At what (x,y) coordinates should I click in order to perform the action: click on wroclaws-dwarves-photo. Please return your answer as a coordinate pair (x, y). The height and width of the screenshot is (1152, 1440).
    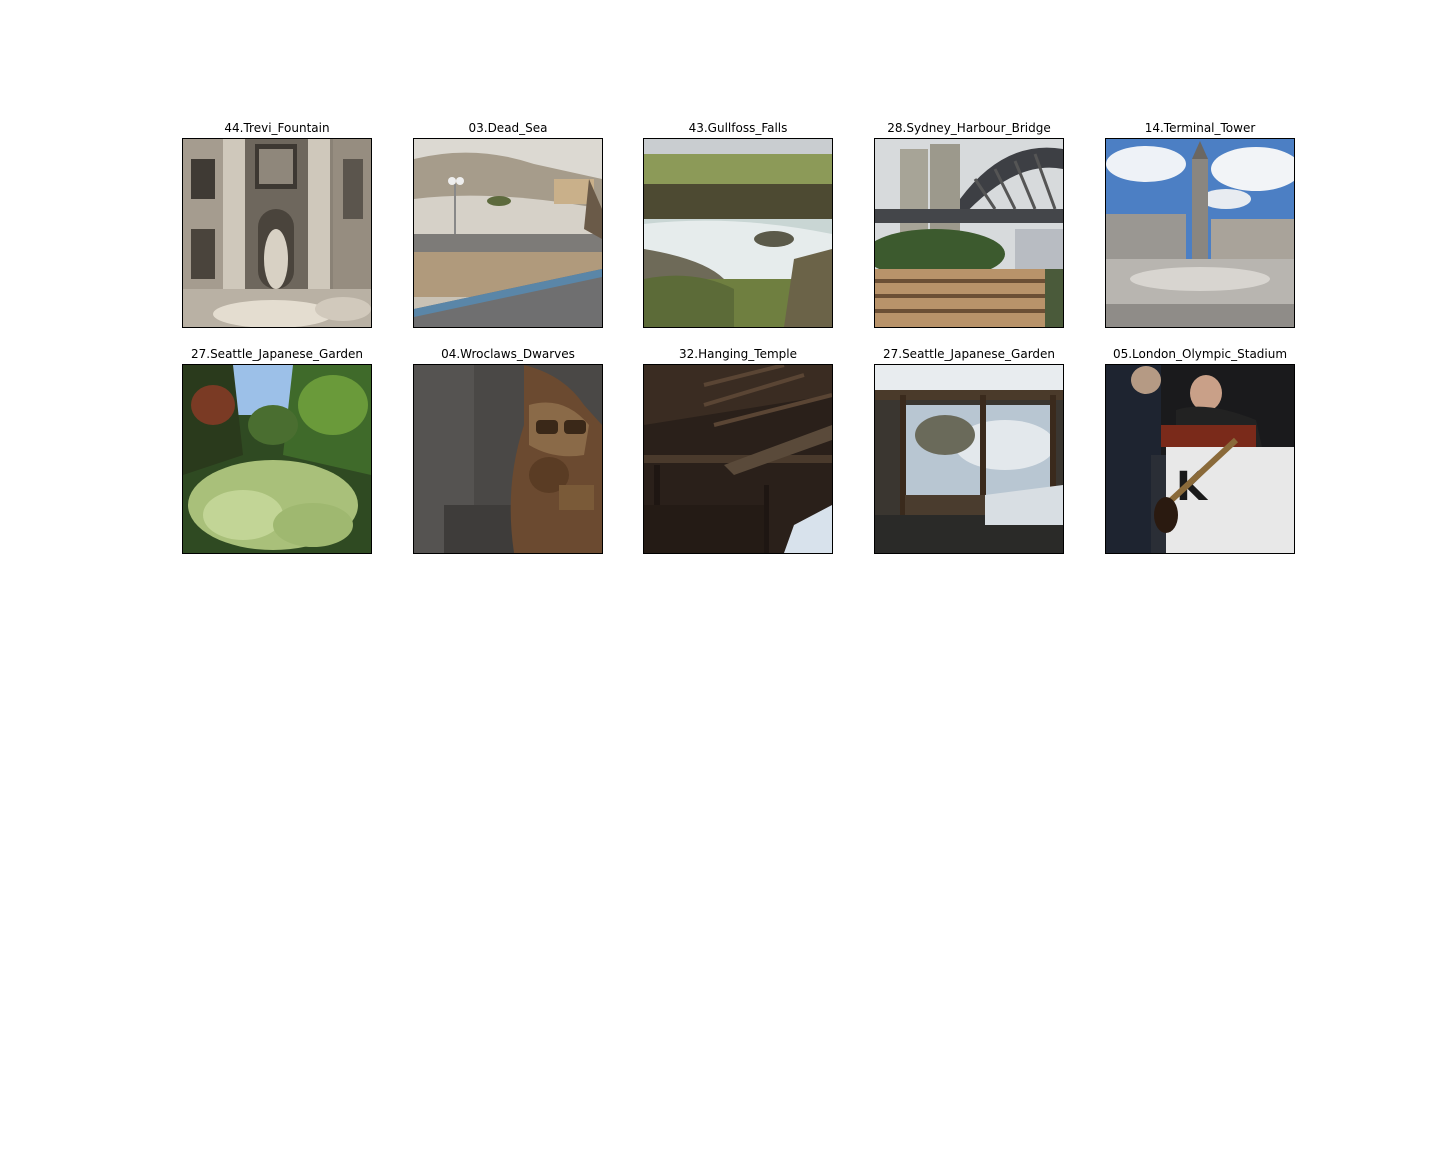
    Looking at the image, I should click on (508, 459).